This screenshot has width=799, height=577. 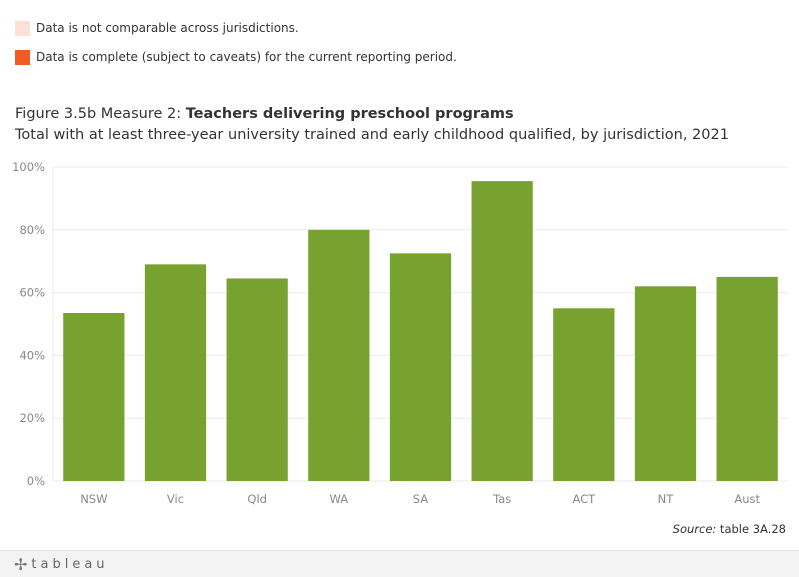 I want to click on bar-sa, so click(x=420, y=367).